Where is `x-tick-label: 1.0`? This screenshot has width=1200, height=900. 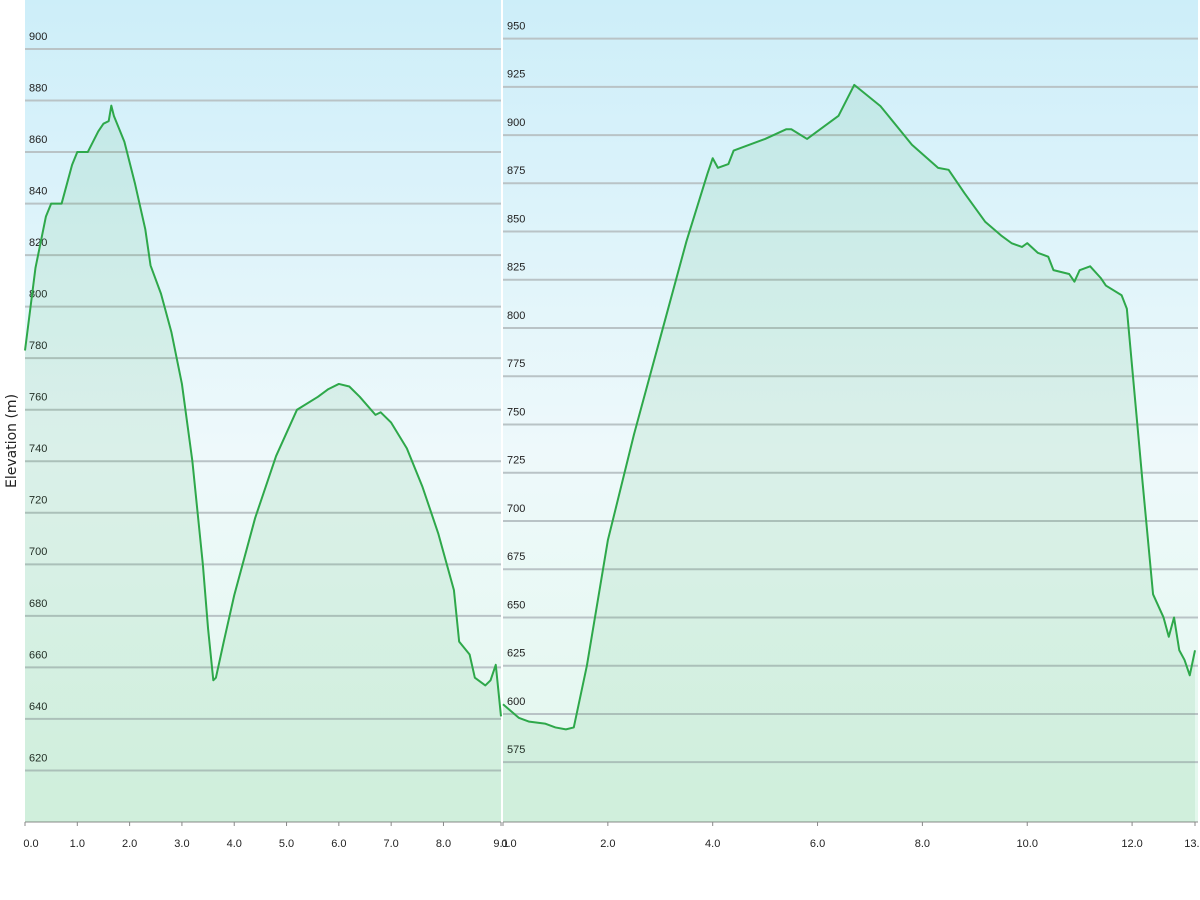 x-tick-label: 1.0 is located at coordinates (77, 844).